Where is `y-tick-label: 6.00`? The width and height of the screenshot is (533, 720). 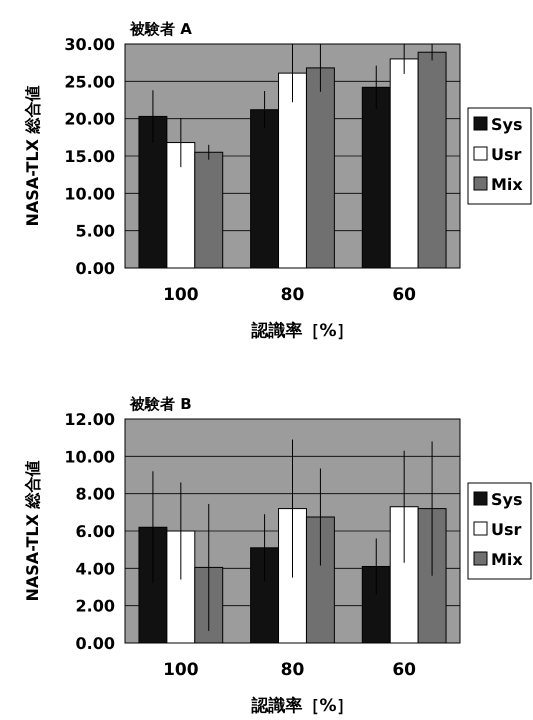 y-tick-label: 6.00 is located at coordinates (95, 531).